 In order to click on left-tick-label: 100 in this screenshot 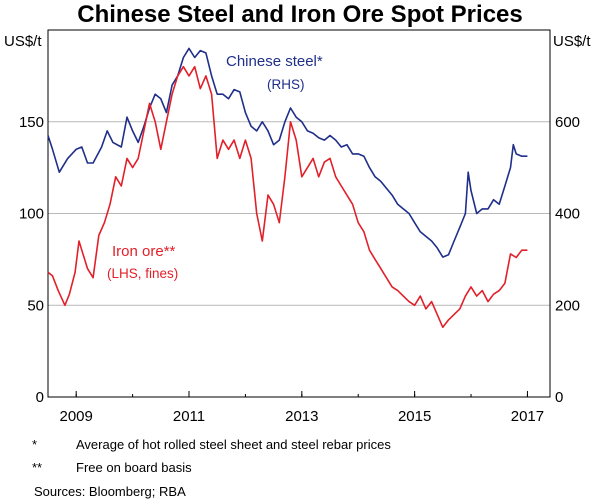, I will do `click(31, 214)`.